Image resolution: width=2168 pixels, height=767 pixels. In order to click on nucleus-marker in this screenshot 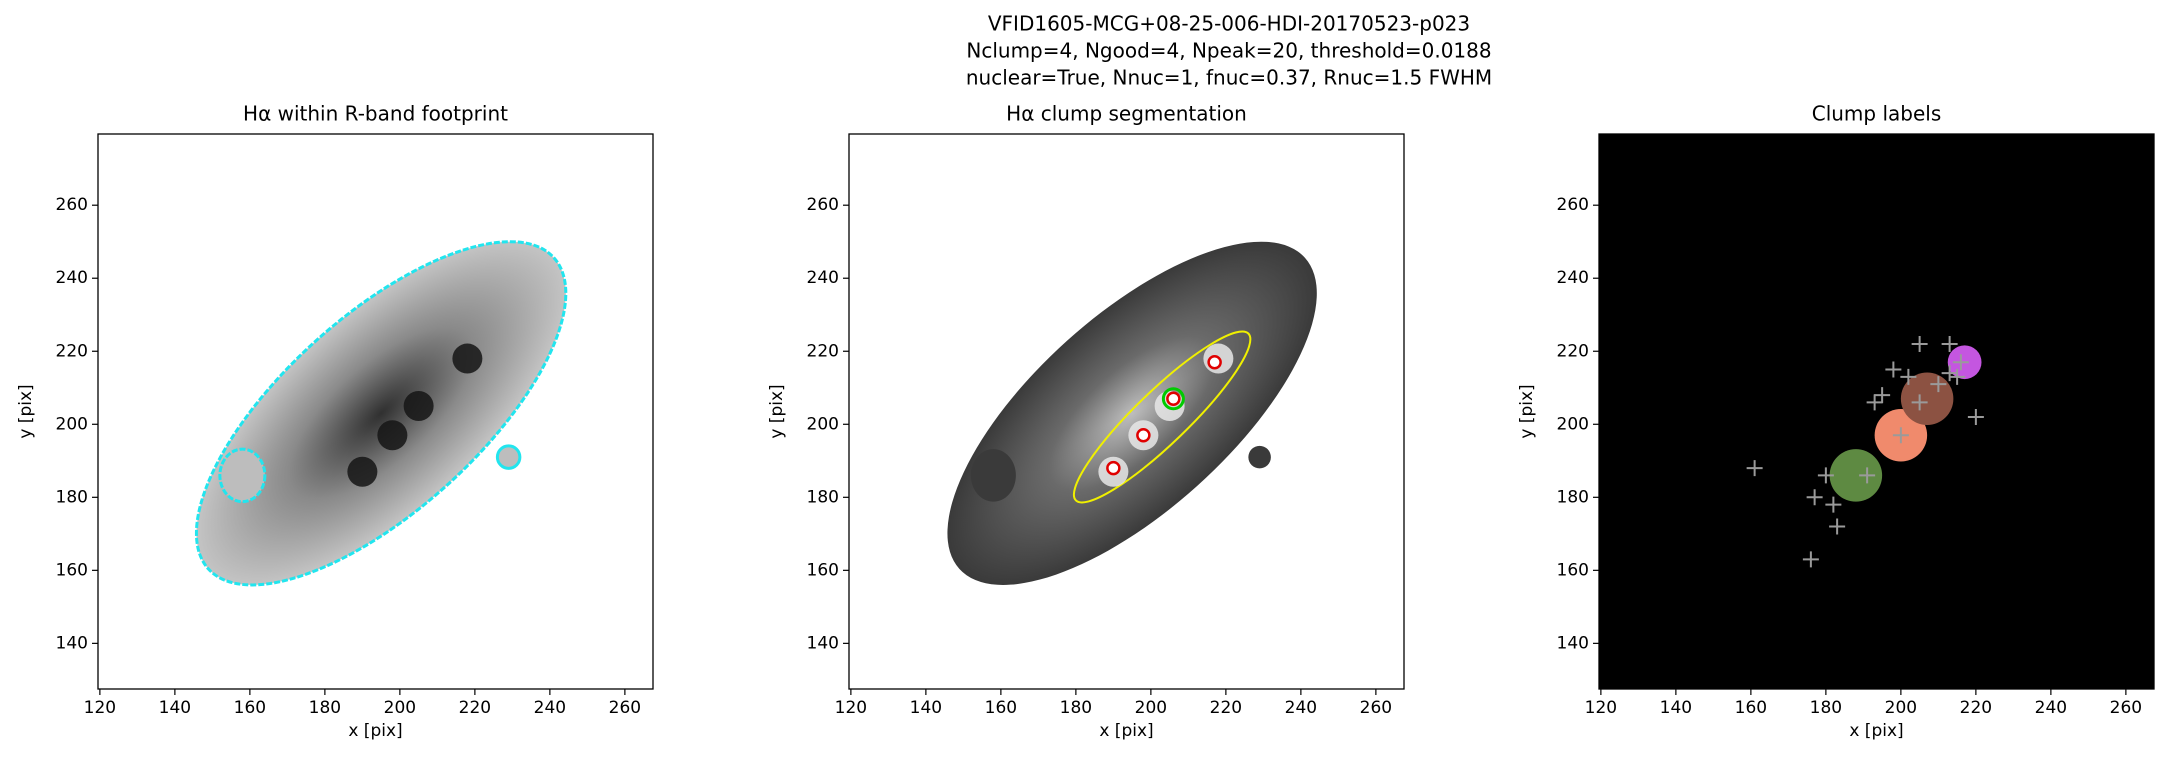, I will do `click(1173, 399)`.